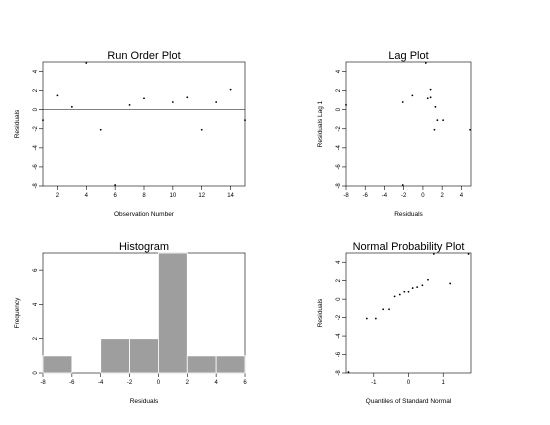 The height and width of the screenshot is (425, 550). Describe the element at coordinates (404, 196) in the screenshot. I see `x-tick-label: -2` at that location.